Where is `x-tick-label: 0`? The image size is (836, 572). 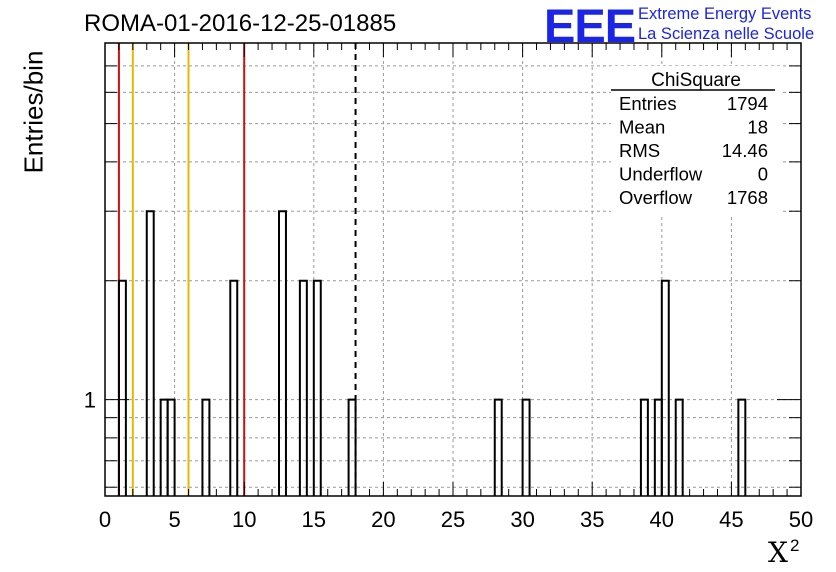
x-tick-label: 0 is located at coordinates (105, 519).